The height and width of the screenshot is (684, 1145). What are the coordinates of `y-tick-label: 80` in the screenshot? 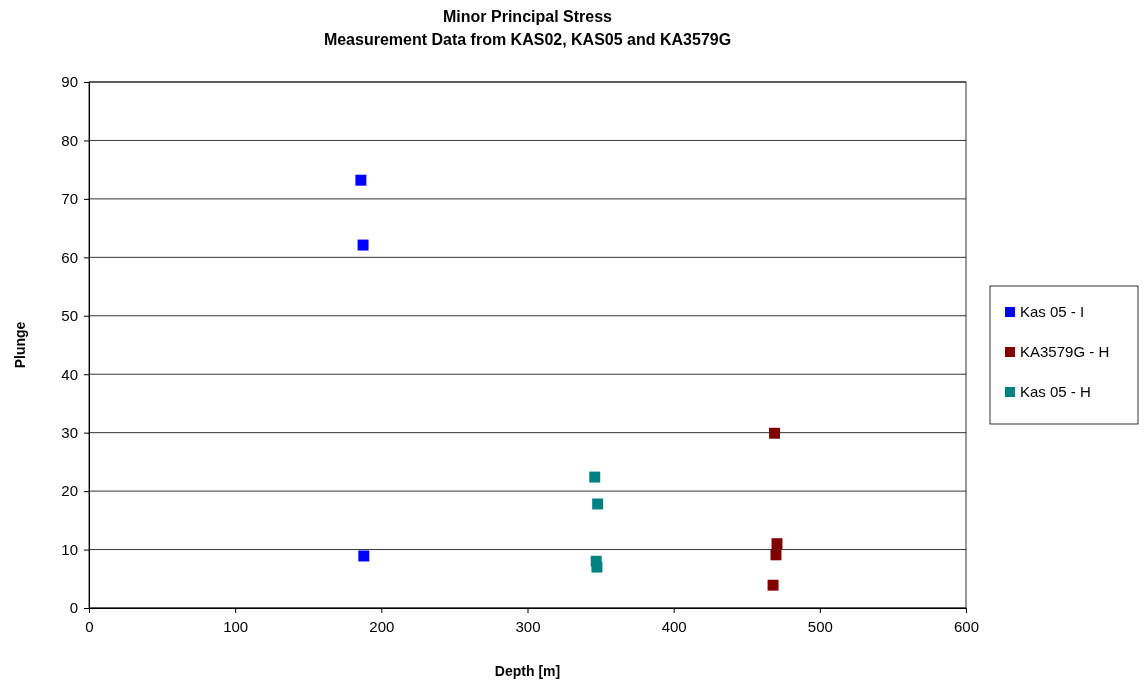 It's located at (69, 140).